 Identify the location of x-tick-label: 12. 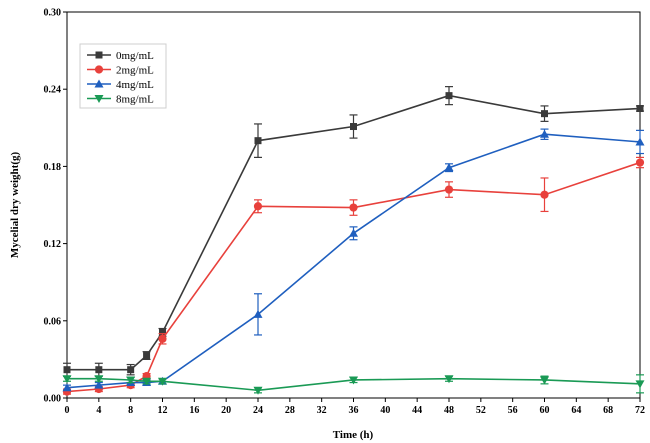
(163, 410).